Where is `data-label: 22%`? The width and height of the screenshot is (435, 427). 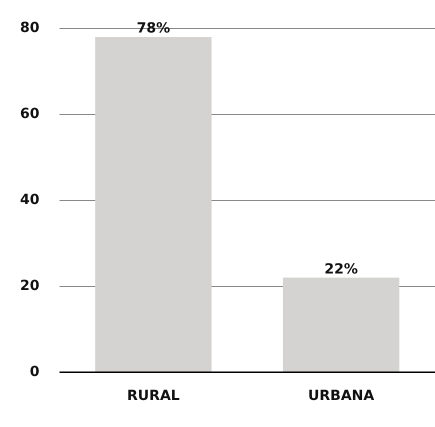
data-label: 22% is located at coordinates (341, 269).